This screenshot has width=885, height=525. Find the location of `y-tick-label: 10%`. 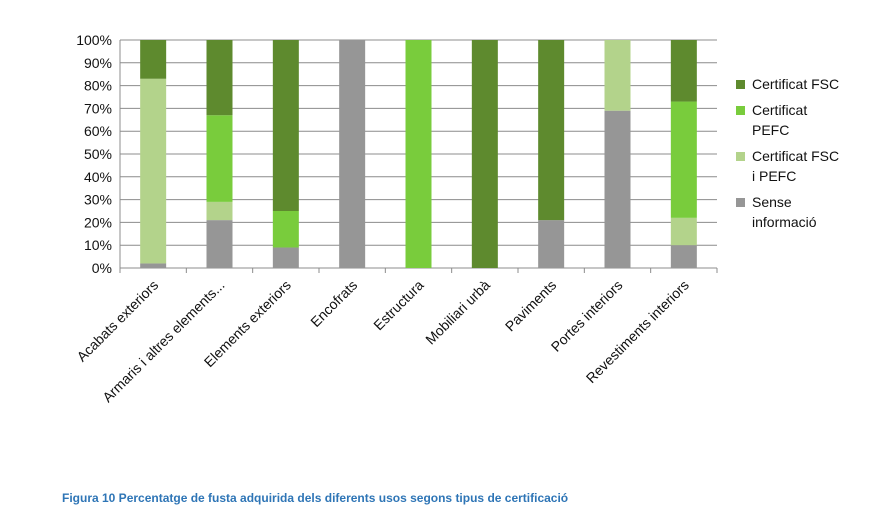

y-tick-label: 10% is located at coordinates (98, 245).